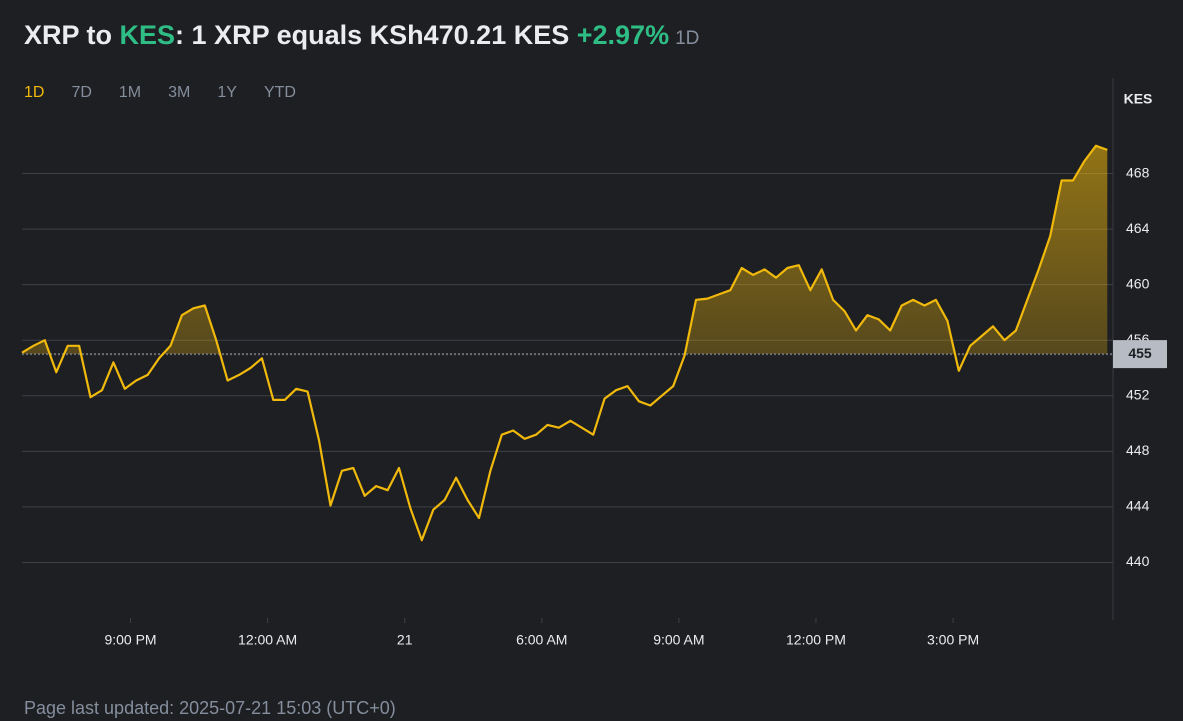 This screenshot has height=721, width=1183. Describe the element at coordinates (130, 92) in the screenshot. I see `range-tab: 1M` at that location.